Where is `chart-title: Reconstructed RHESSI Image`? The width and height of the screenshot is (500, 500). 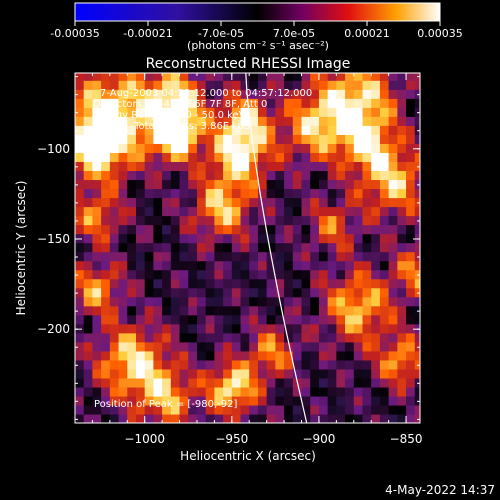 chart-title: Reconstructed RHESSI Image is located at coordinates (248, 64).